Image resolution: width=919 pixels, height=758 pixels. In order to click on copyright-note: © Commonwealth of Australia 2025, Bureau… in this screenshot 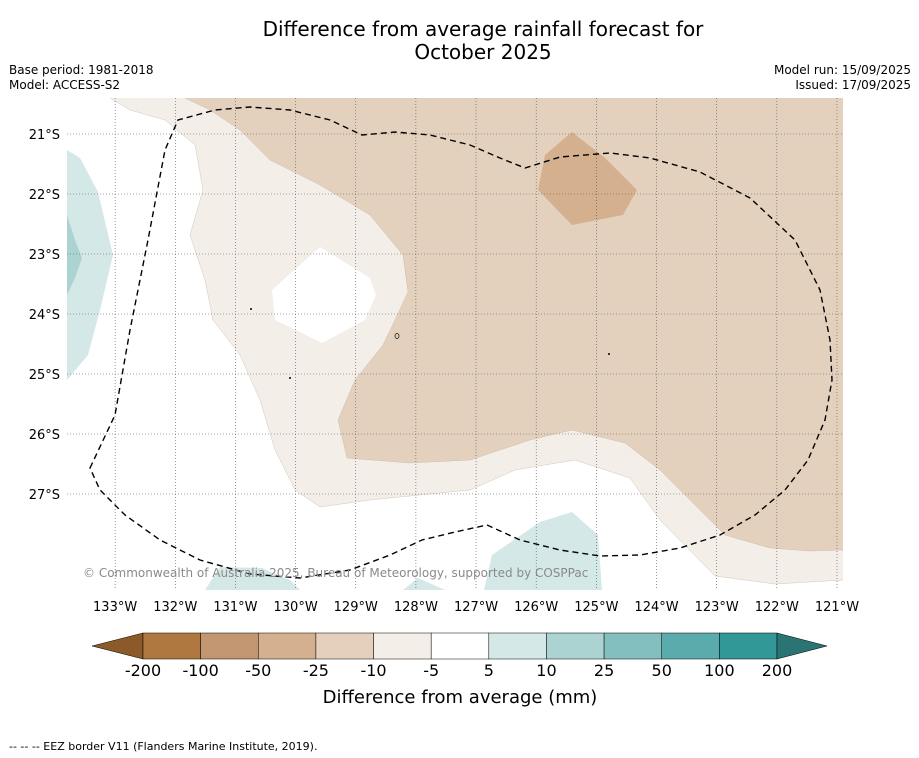, I will do `click(336, 573)`.